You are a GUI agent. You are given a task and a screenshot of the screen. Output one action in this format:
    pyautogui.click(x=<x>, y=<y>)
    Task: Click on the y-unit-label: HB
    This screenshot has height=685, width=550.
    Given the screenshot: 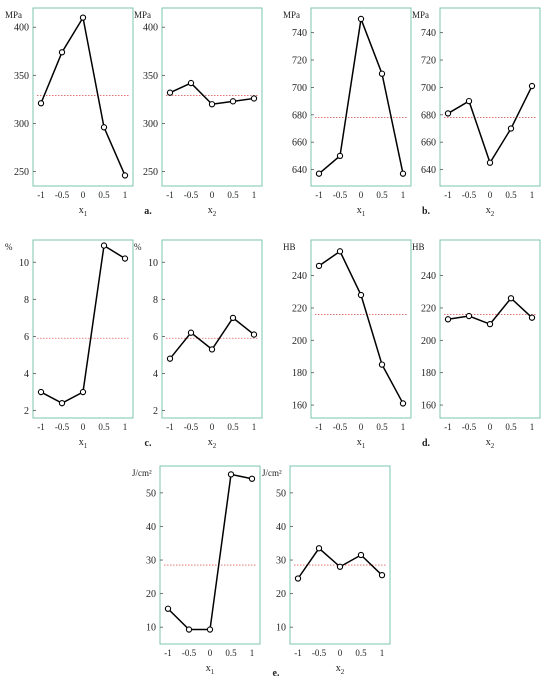 What is the action you would take?
    pyautogui.click(x=289, y=247)
    